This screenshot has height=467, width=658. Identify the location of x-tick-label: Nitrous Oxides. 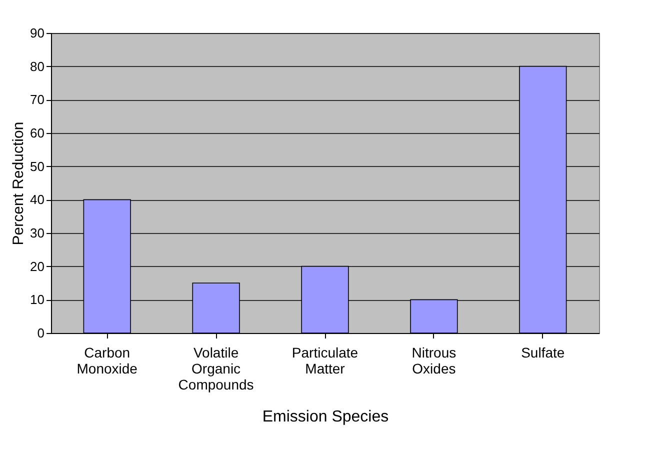
(434, 360).